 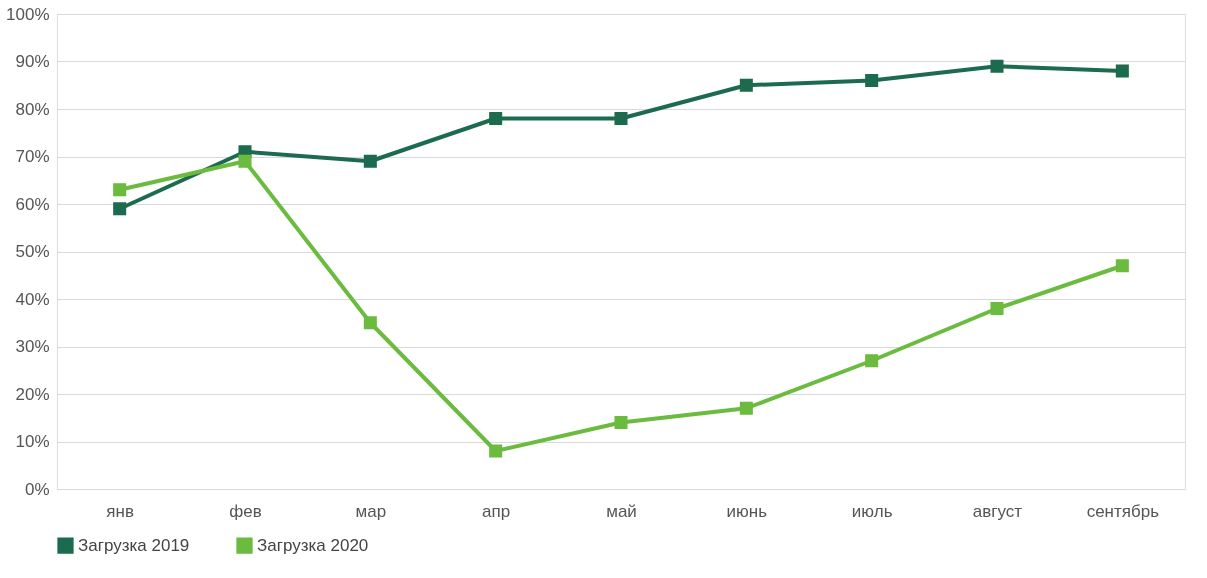 I want to click on legend-label: Загрузка 2020, so click(x=313, y=545).